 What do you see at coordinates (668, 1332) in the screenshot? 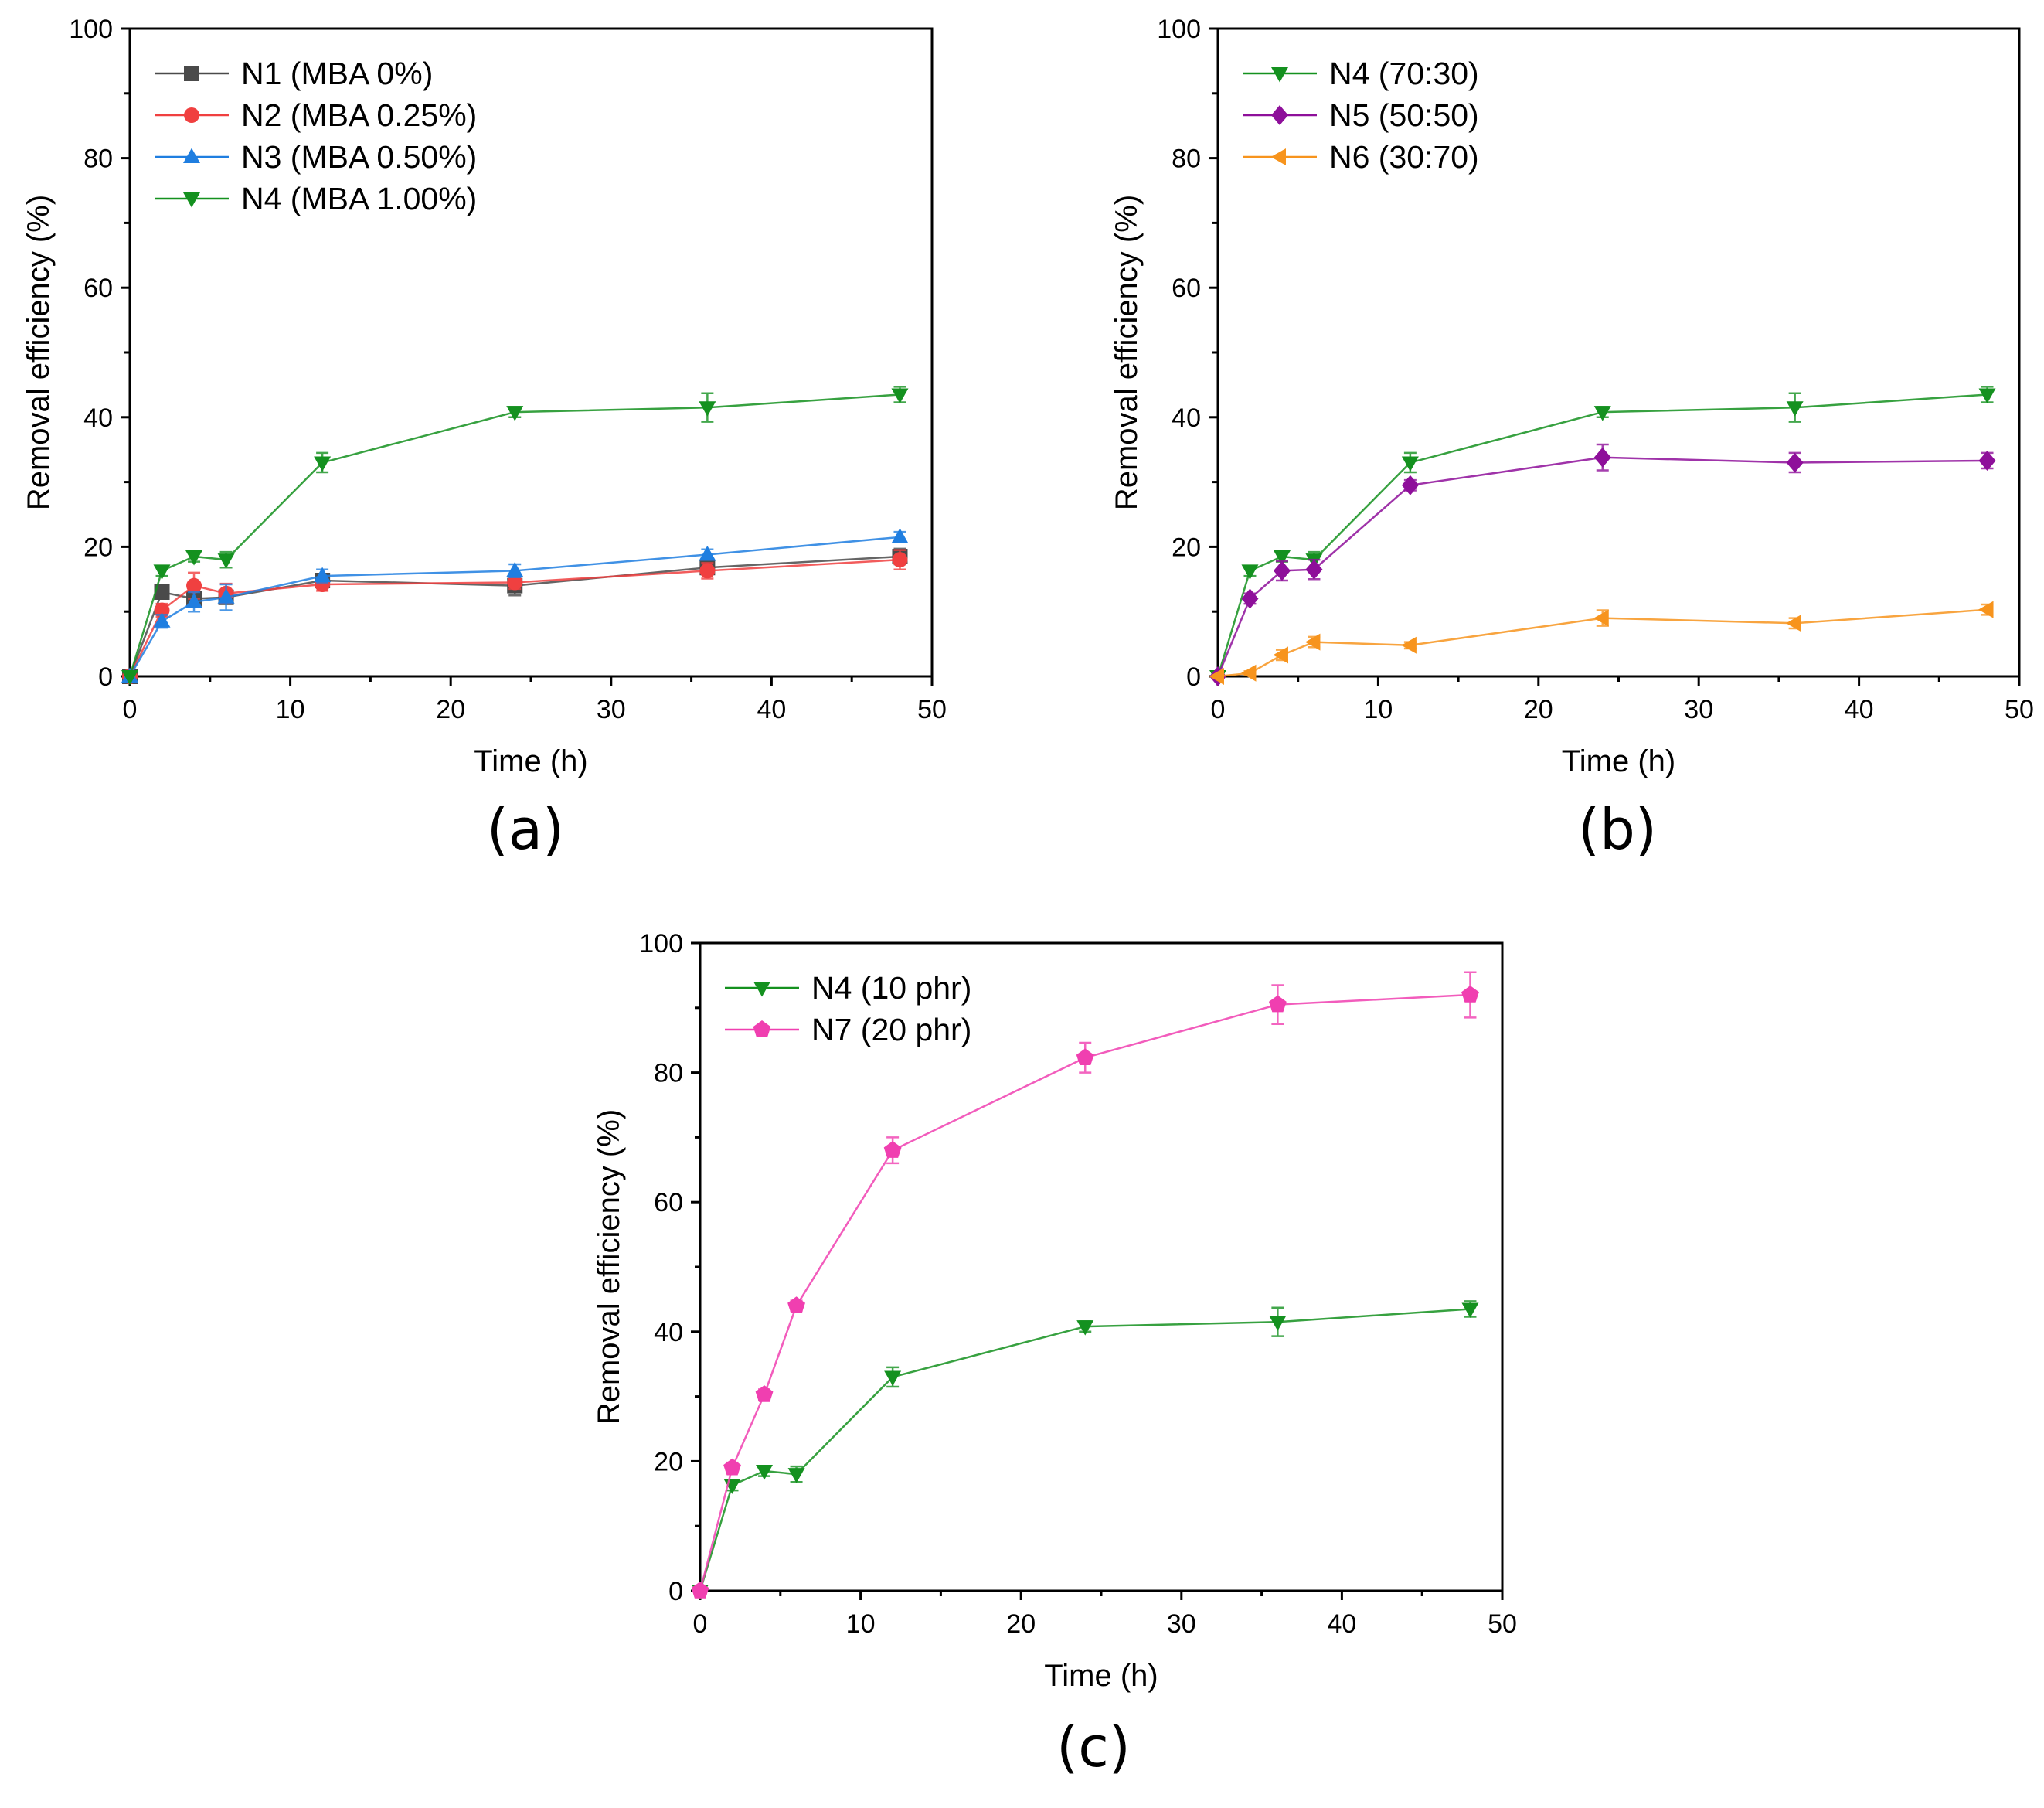
I see `y-tick-label: 40` at bounding box center [668, 1332].